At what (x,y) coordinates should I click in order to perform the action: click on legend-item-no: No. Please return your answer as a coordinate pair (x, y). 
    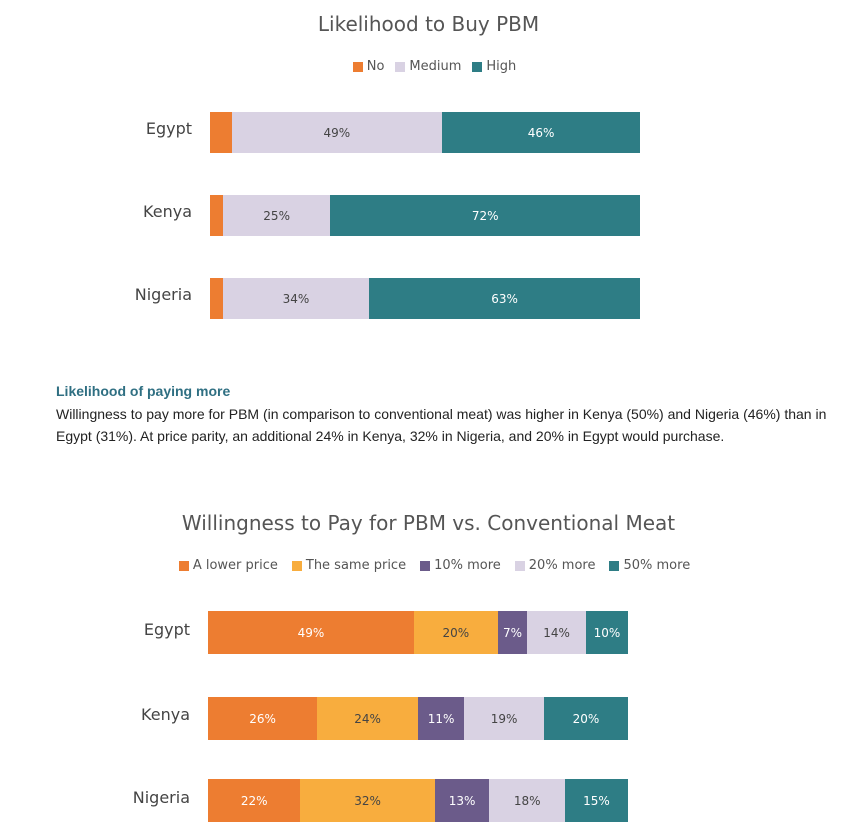
    Looking at the image, I should click on (368, 66).